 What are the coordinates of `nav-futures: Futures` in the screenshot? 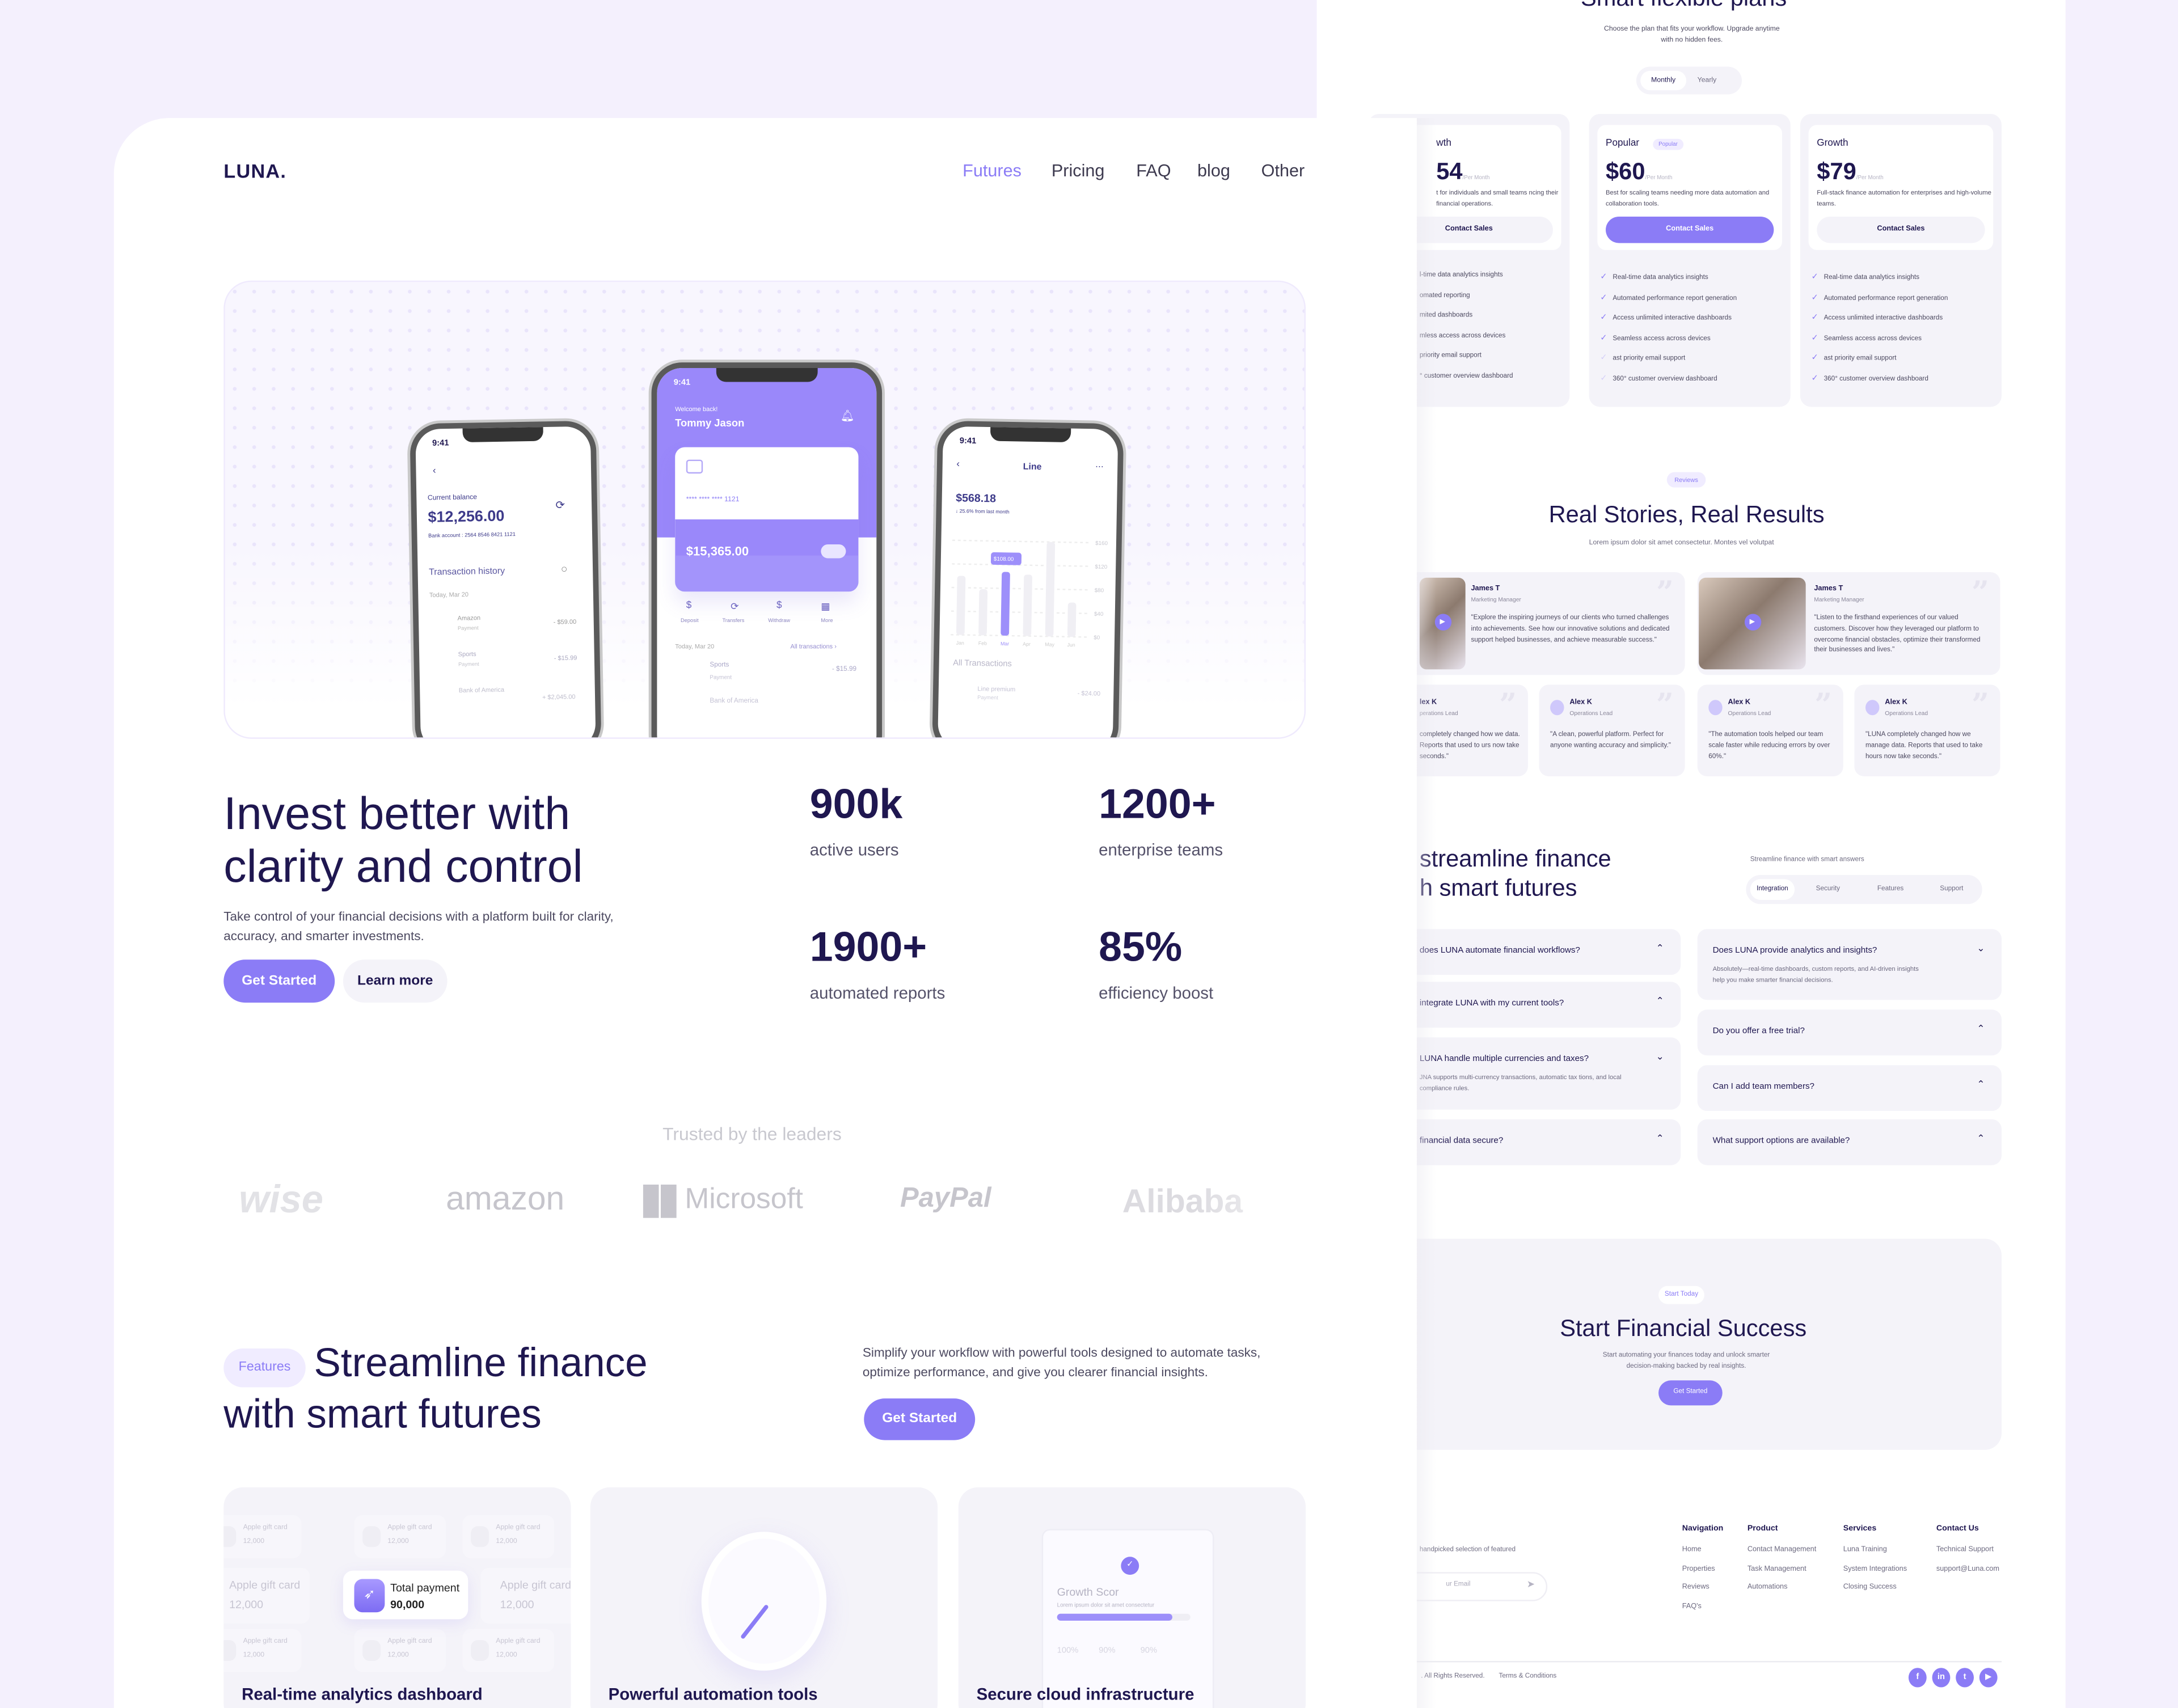 It's located at (992, 171).